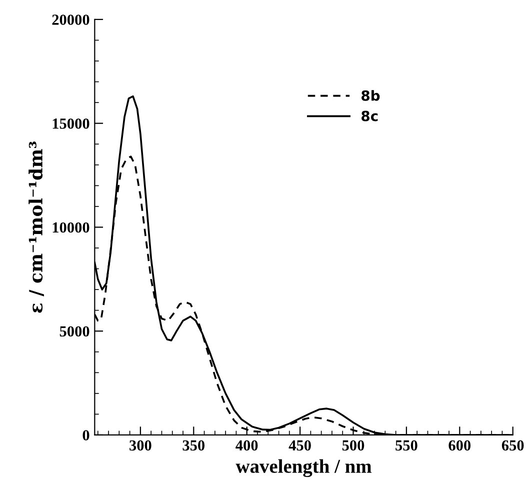  I want to click on legend-label: 8c, so click(370, 116).